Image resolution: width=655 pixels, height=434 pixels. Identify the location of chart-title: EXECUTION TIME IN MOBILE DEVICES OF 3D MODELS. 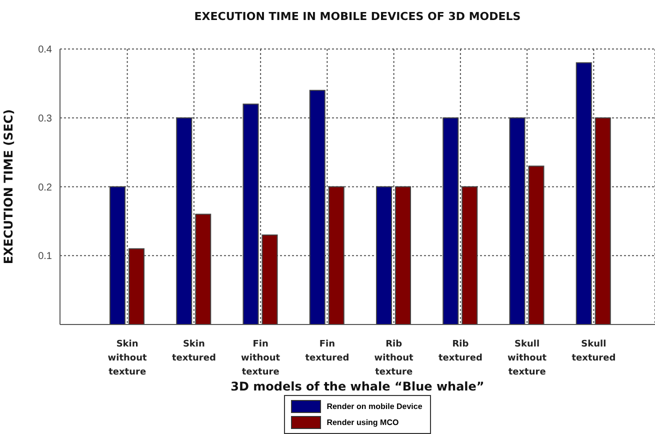
(357, 16).